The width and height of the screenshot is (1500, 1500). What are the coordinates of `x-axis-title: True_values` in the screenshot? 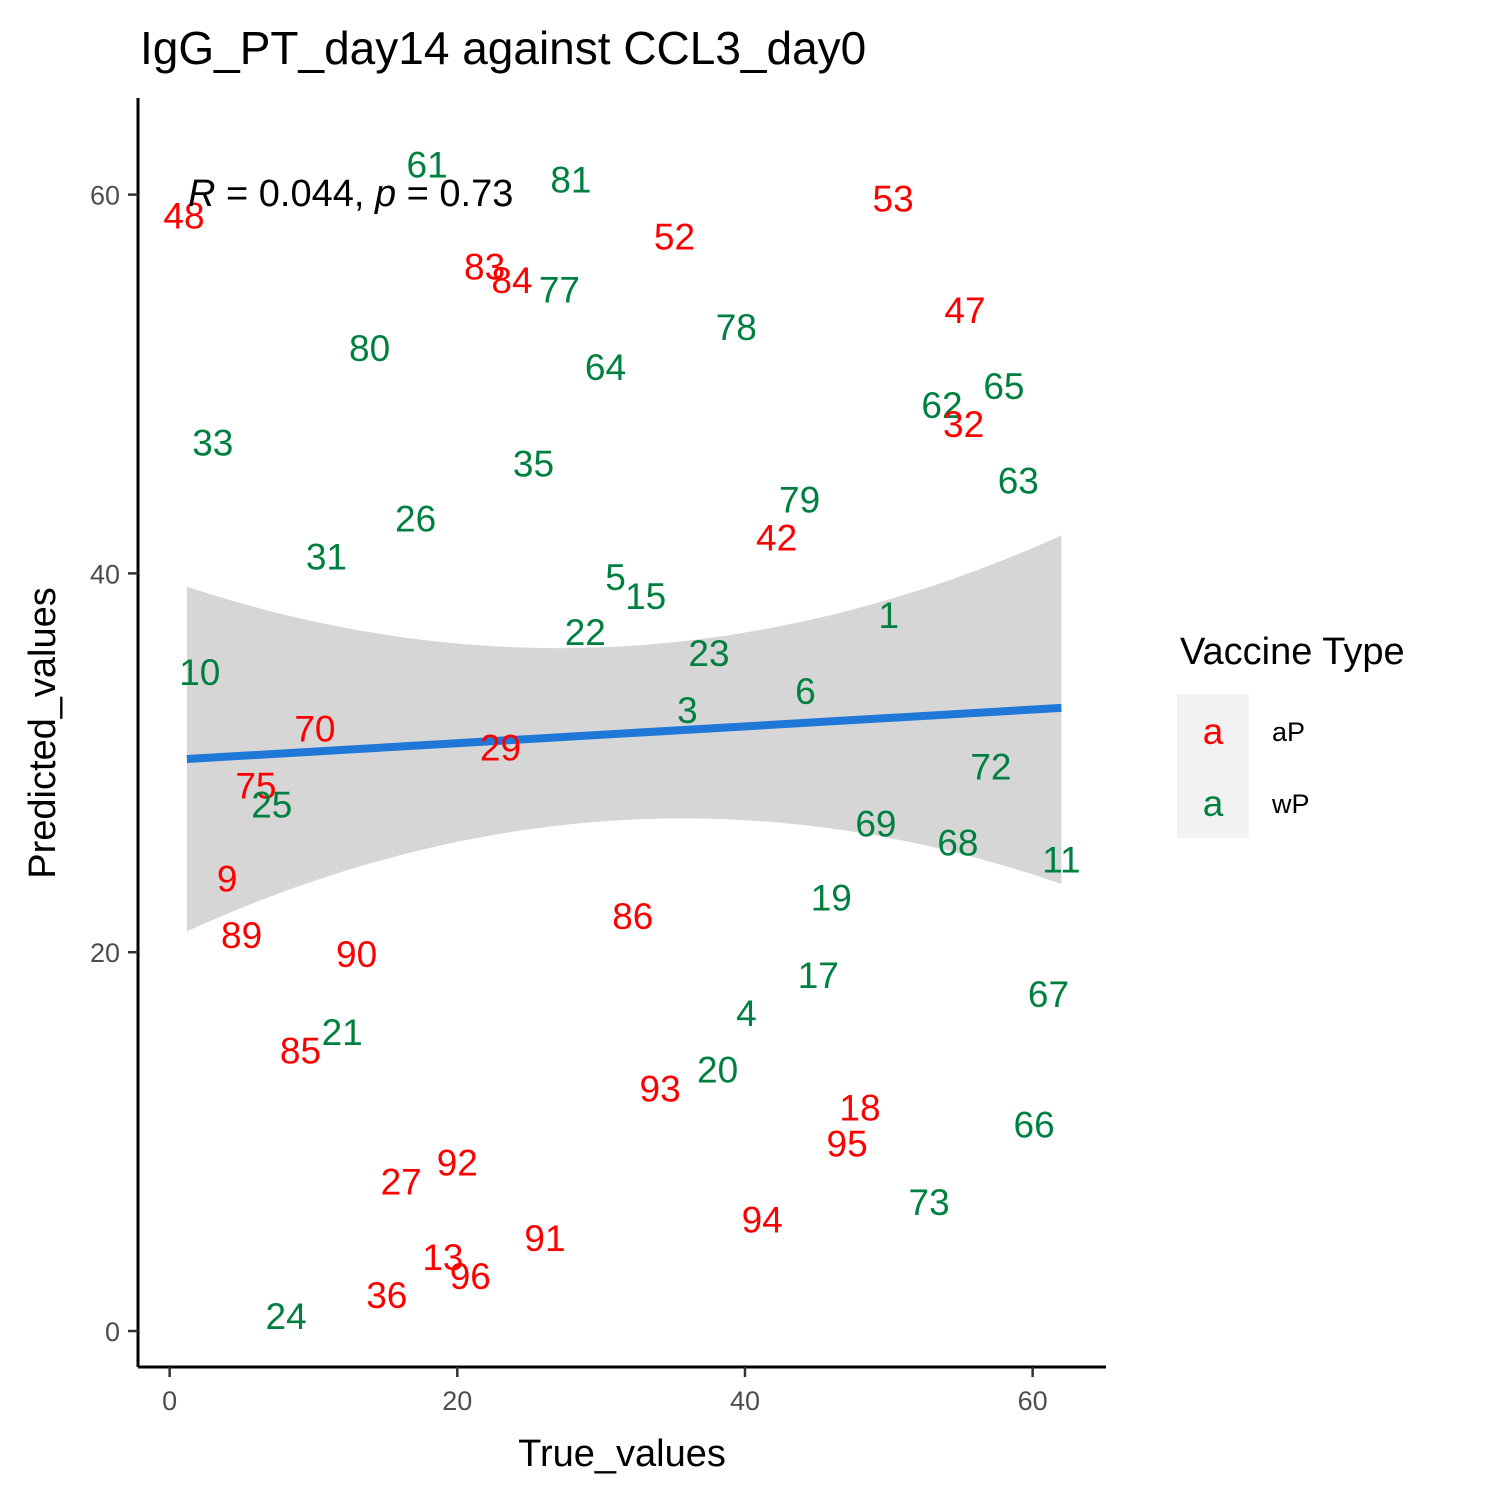 It's located at (622, 1454).